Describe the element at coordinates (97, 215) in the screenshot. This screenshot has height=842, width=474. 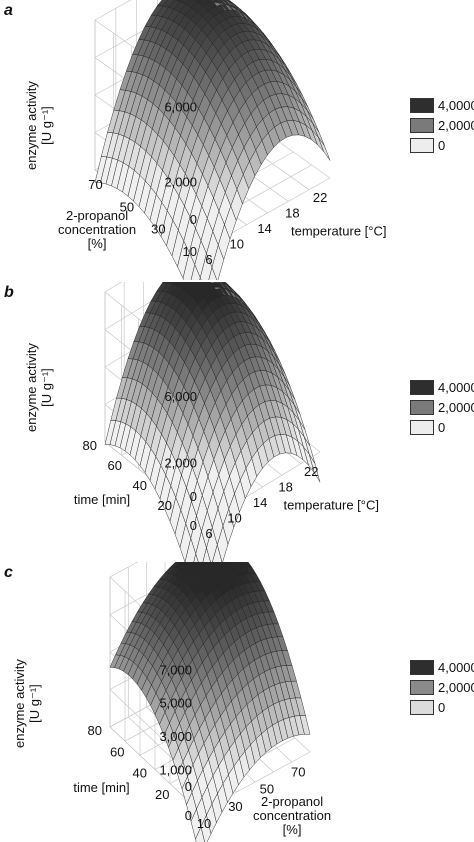
I see `depth-axis-title-line1: 2-propanol` at that location.